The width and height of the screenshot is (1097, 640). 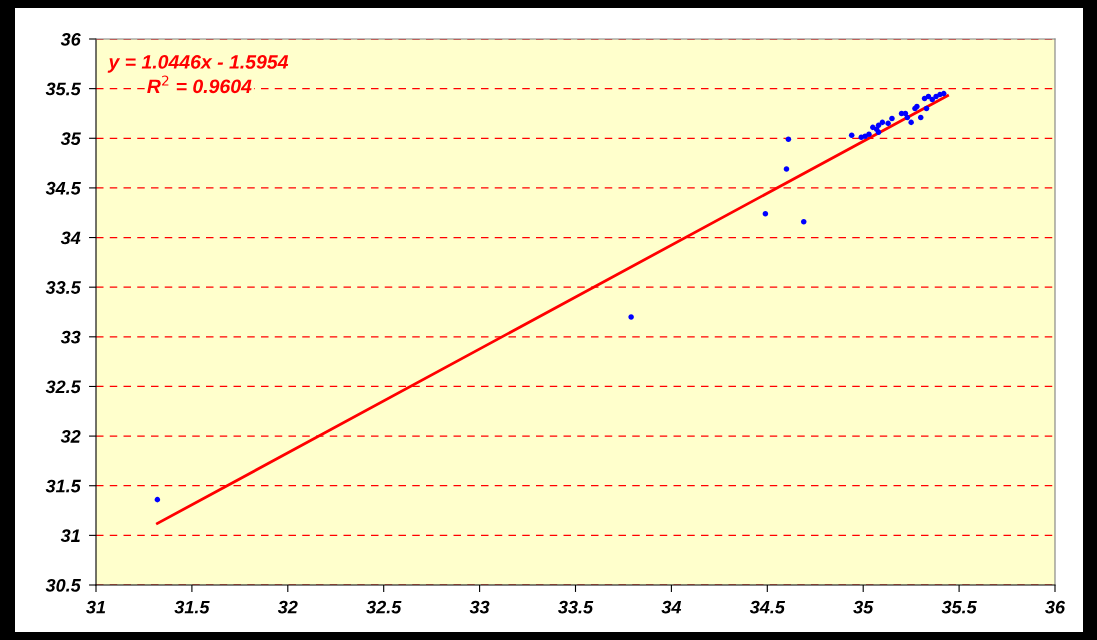 What do you see at coordinates (671, 607) in the screenshot?
I see `x-tick-label: 34` at bounding box center [671, 607].